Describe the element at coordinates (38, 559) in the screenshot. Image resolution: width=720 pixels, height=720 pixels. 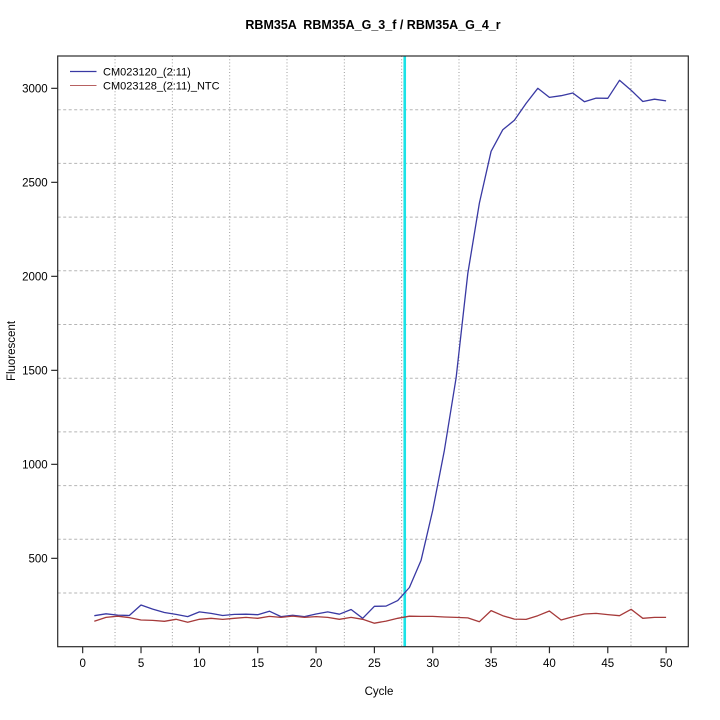
I see `y-tick-label: 500` at that location.